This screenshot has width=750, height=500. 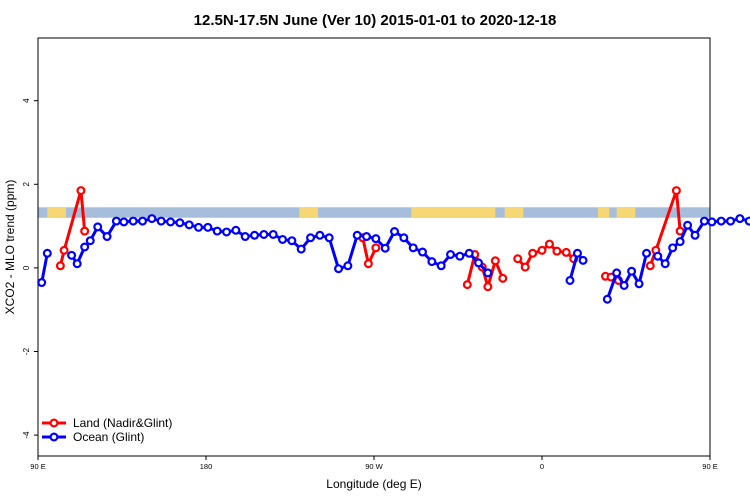 I want to click on y-axis-label: XCO2 - MLO trend (ppm), so click(x=10, y=247).